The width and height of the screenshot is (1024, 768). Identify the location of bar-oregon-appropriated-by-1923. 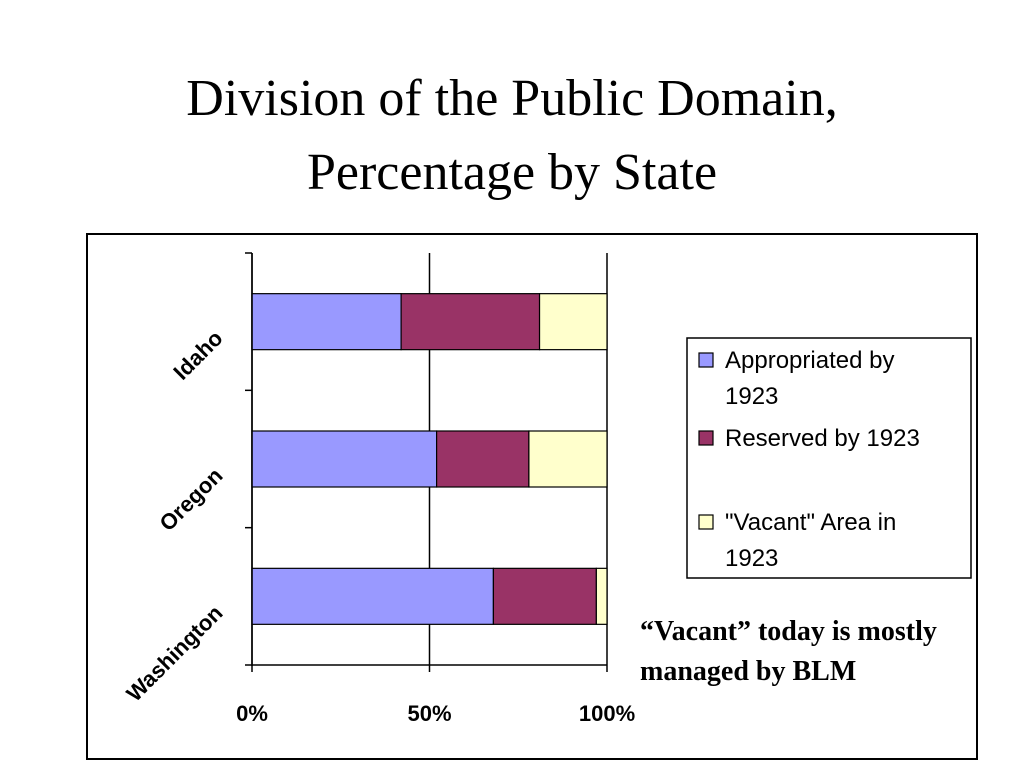
(344, 459).